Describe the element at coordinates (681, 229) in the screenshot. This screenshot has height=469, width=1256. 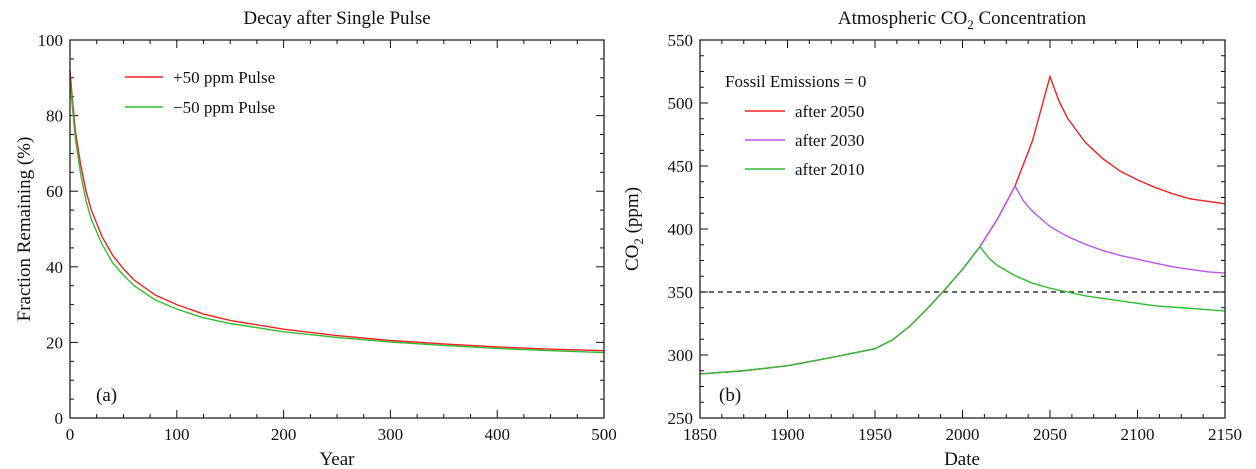
I see `y-tick-label-b: 400` at that location.